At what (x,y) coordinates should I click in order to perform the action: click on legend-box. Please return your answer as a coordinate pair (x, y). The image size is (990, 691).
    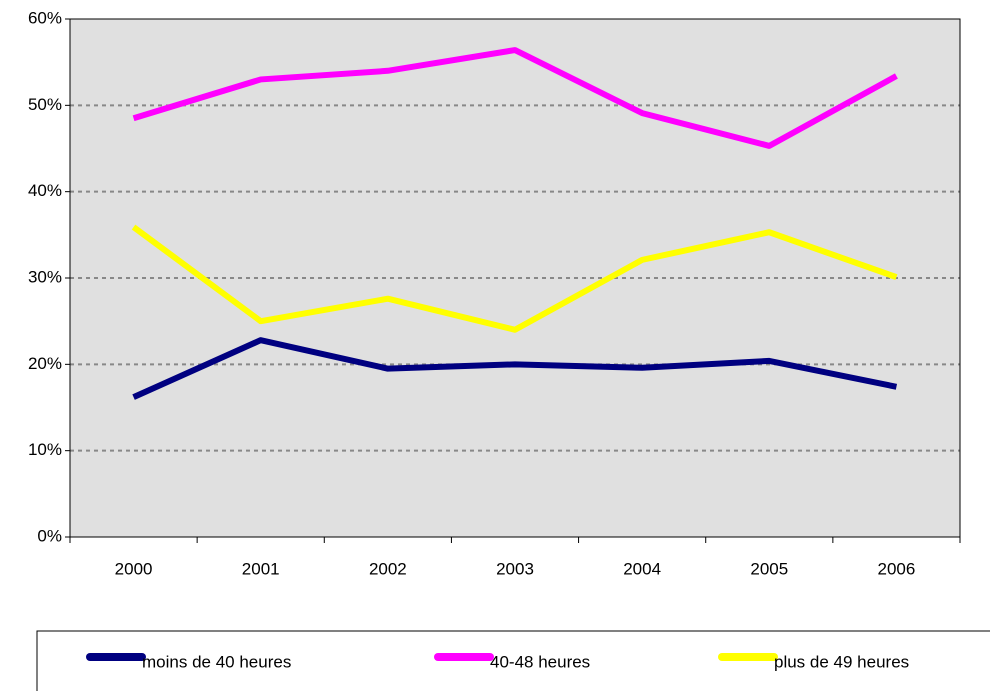
    Looking at the image, I should click on (513, 660).